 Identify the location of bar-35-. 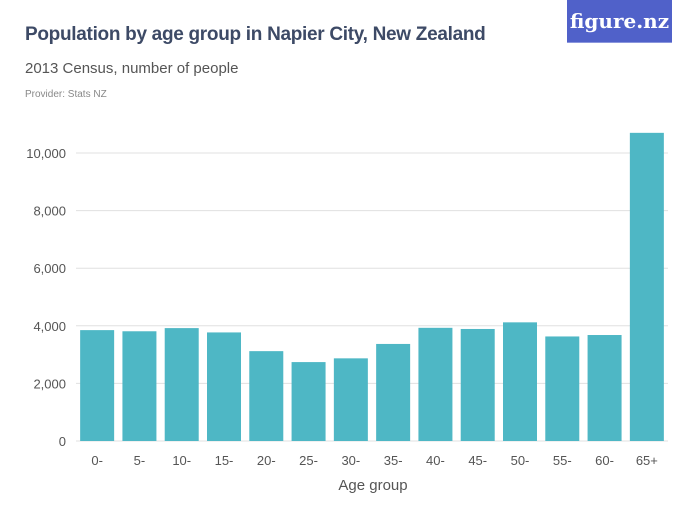
(393, 392).